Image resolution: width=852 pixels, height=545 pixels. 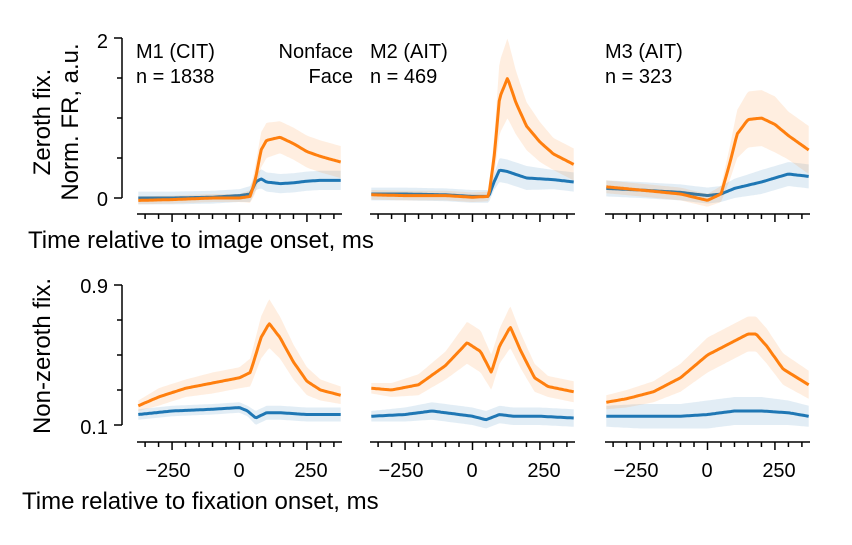 I want to click on row-label-top-line1: Zeroth fix., so click(x=42, y=122).